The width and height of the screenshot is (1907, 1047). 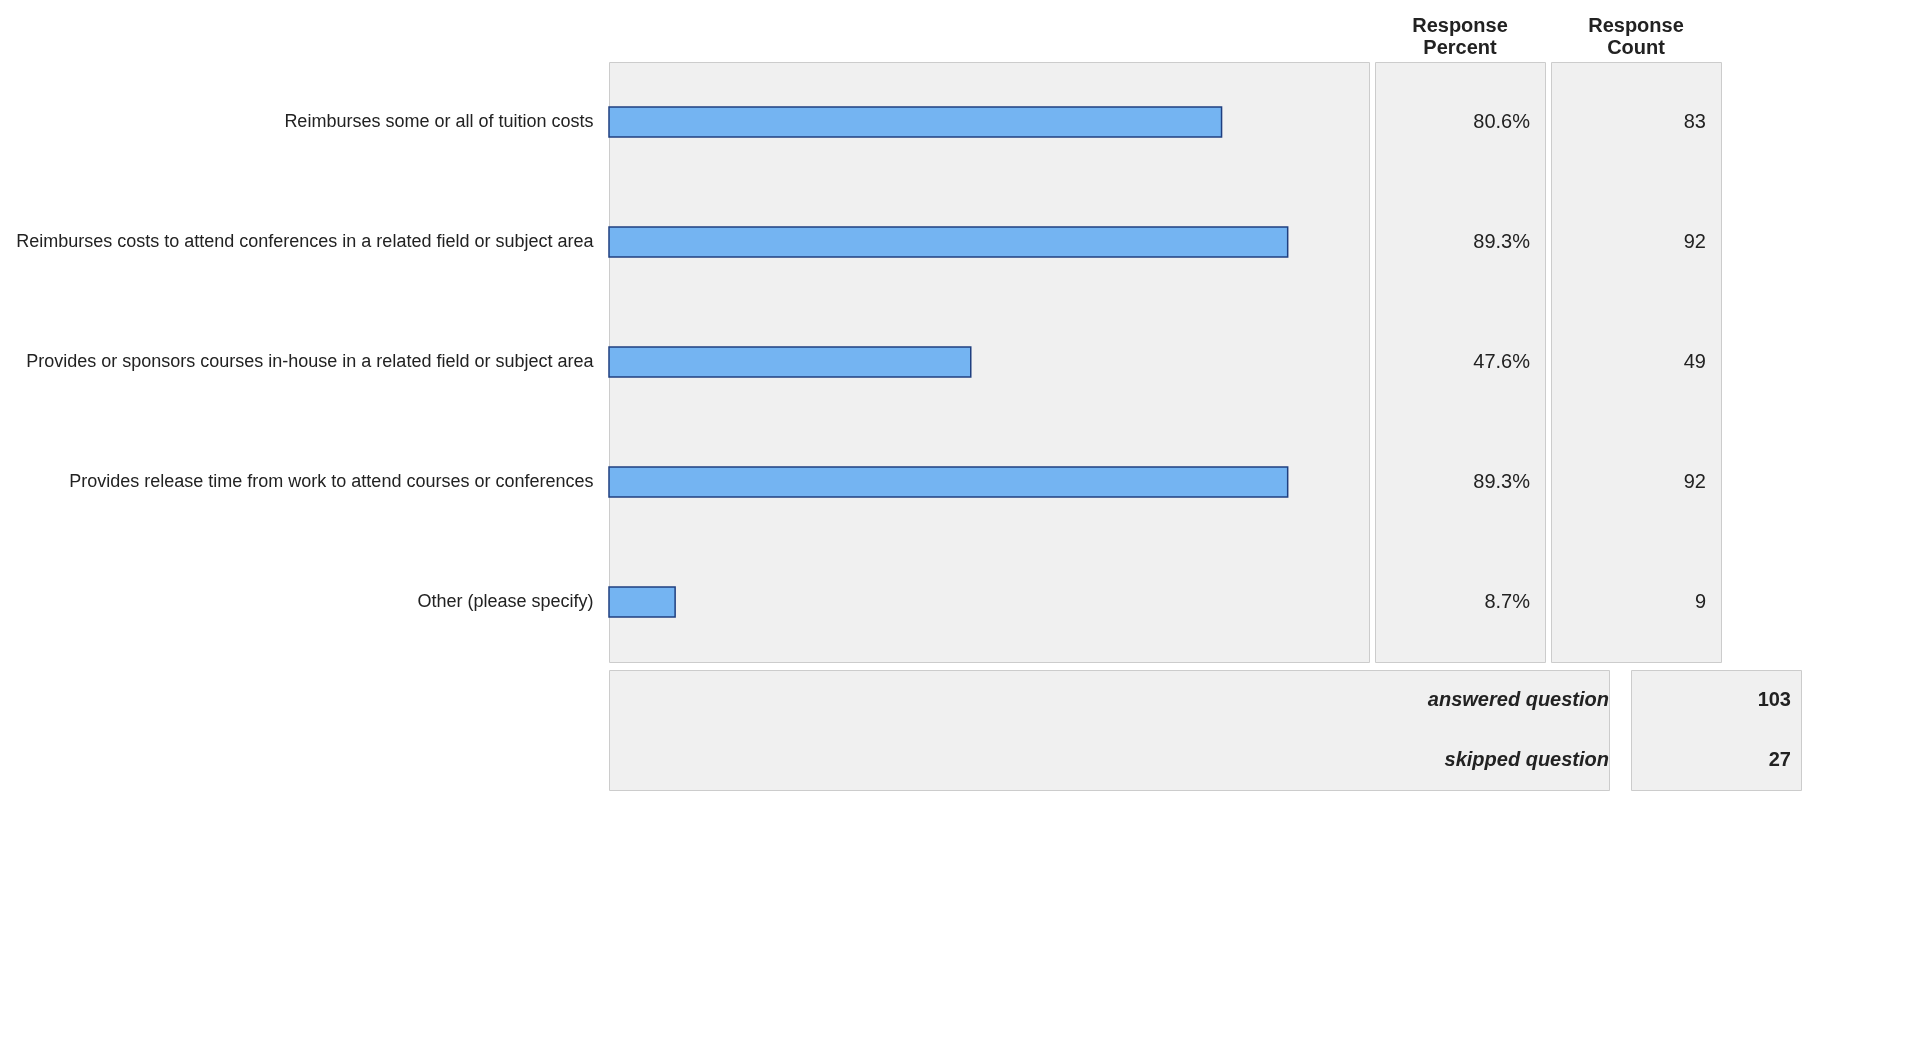 What do you see at coordinates (1774, 699) in the screenshot?
I see `text: 103` at bounding box center [1774, 699].